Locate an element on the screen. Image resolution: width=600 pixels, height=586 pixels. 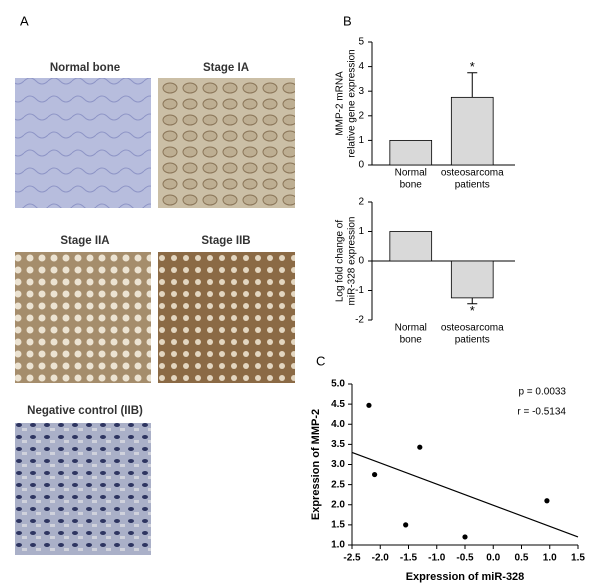
x-tick-label: 0.5 is located at coordinates (522, 558).